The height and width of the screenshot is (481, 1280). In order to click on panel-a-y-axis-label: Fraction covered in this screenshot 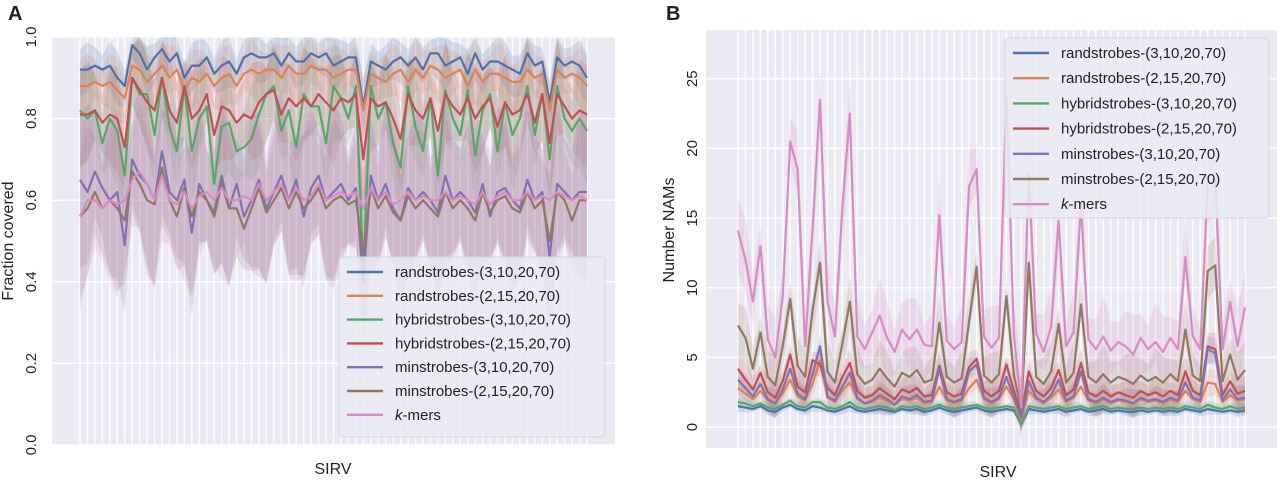, I will do `click(8, 240)`.